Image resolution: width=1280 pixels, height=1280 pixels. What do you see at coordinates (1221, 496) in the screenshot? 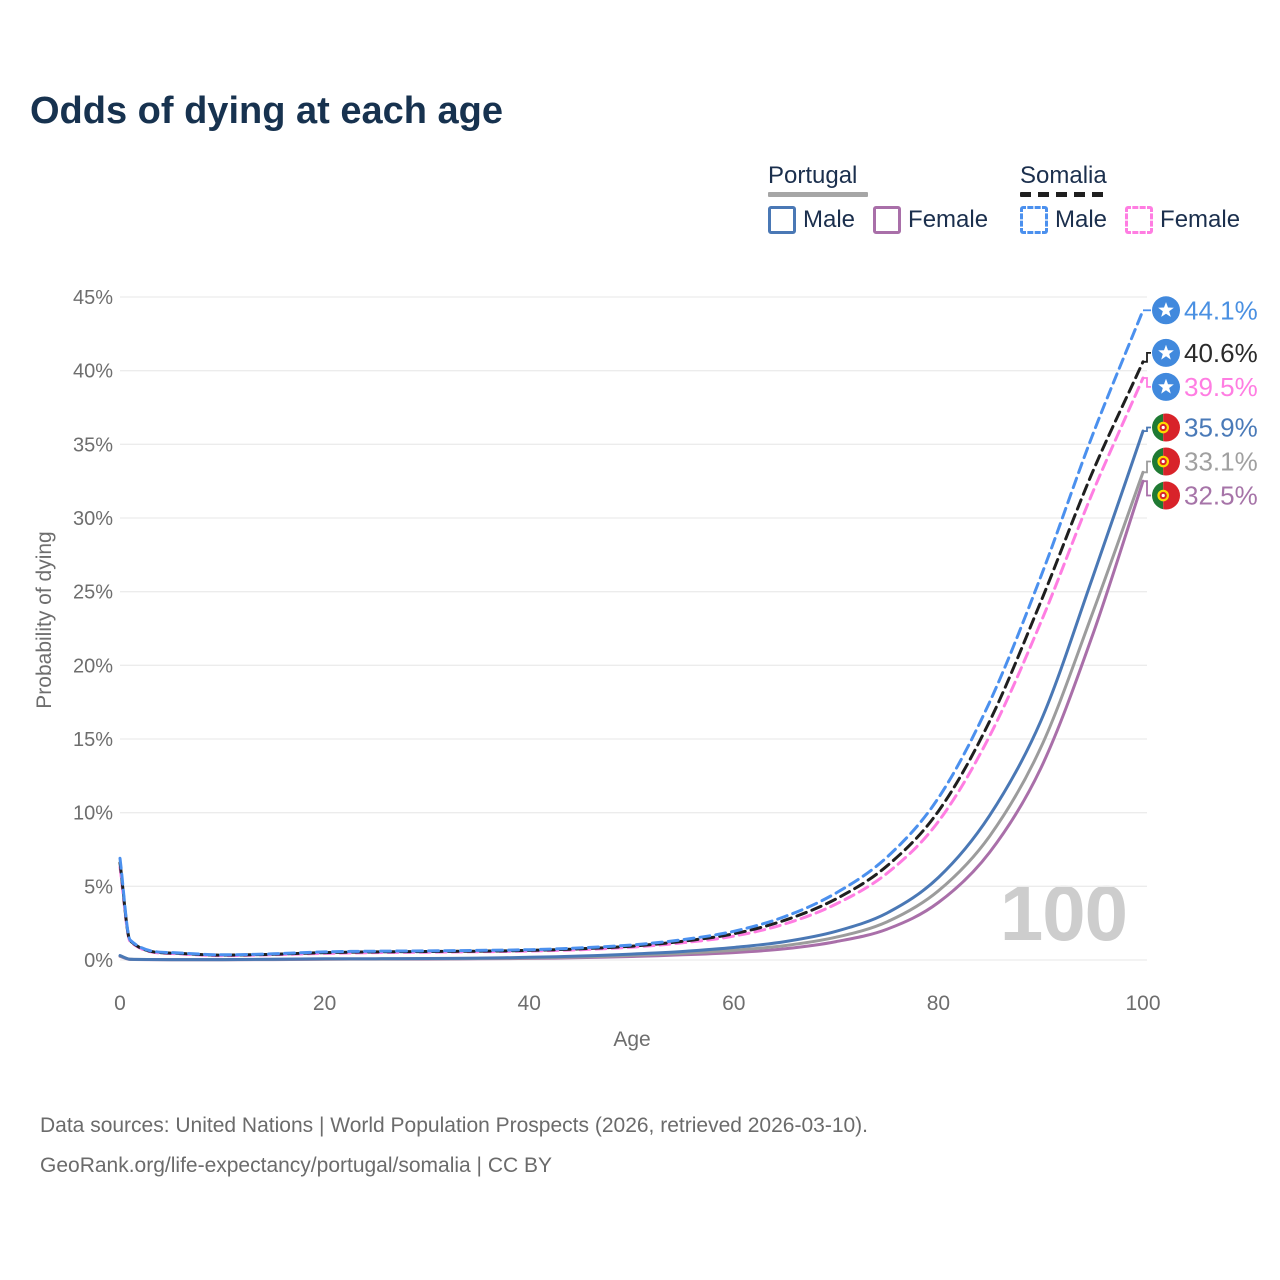
I see `end-label-portugal-female: 32.5%` at bounding box center [1221, 496].